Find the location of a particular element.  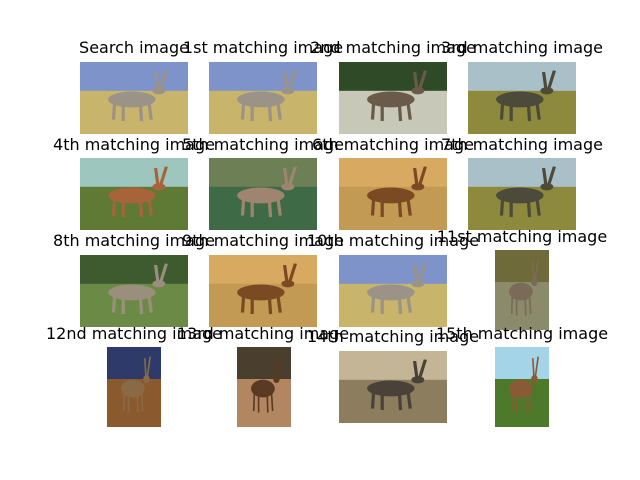

panel-title: 7th matching image is located at coordinates (522, 144).